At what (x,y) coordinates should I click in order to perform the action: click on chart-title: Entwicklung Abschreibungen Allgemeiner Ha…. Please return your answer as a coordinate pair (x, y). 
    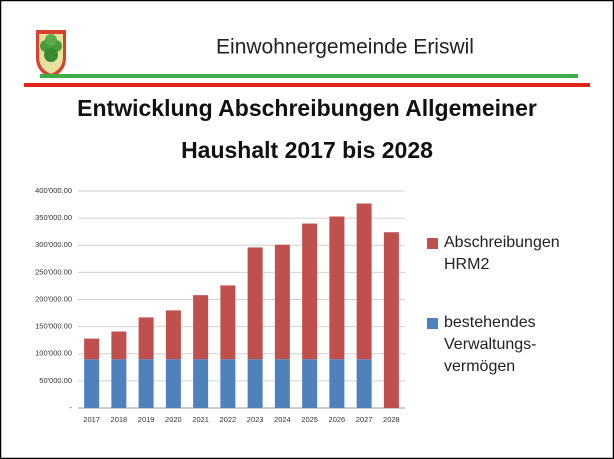
    Looking at the image, I should click on (307, 129).